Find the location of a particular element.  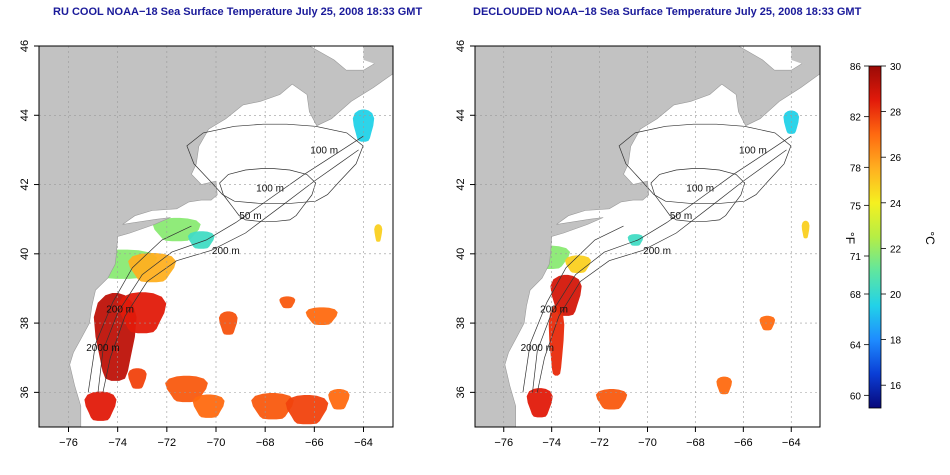

celsius-tick-label: 26 is located at coordinates (896, 158).